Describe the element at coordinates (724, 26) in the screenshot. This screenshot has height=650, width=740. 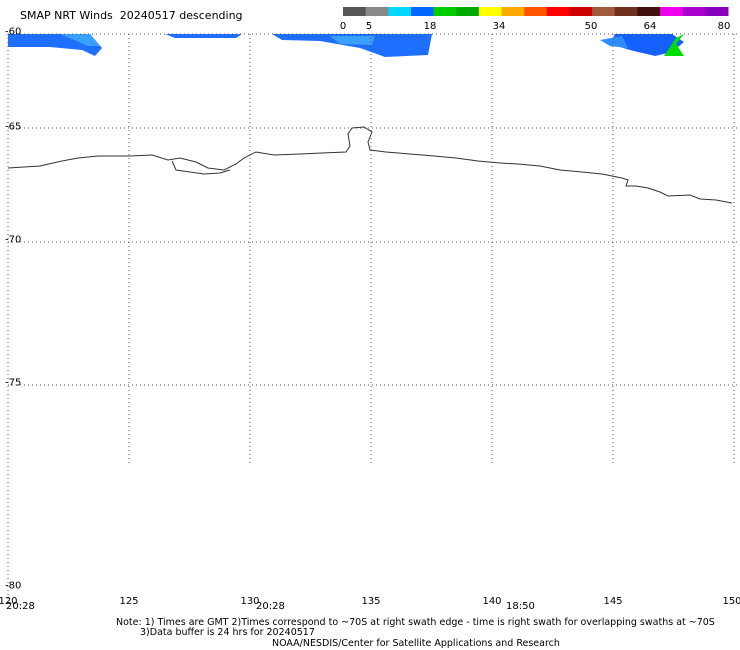
I see `scale-label: 80` at that location.